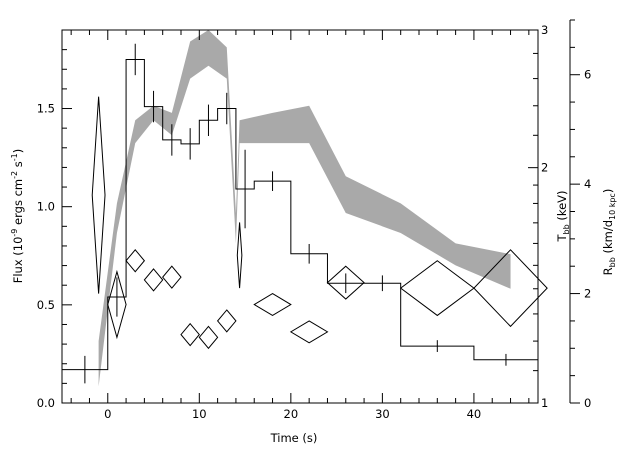  I want to click on y-left-tick-label: 1.5, so click(46, 109).